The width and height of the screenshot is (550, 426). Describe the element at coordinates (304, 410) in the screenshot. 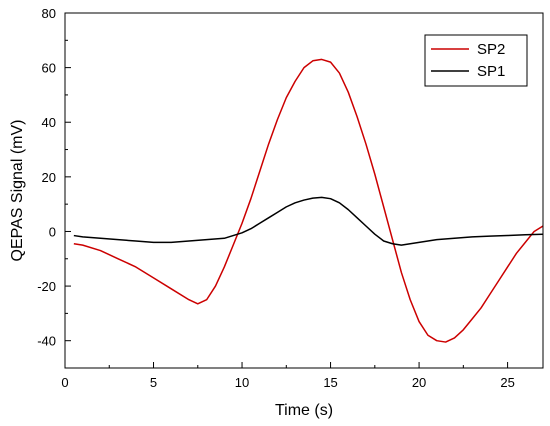

I see `x-axis-label: Time (s)` at that location.